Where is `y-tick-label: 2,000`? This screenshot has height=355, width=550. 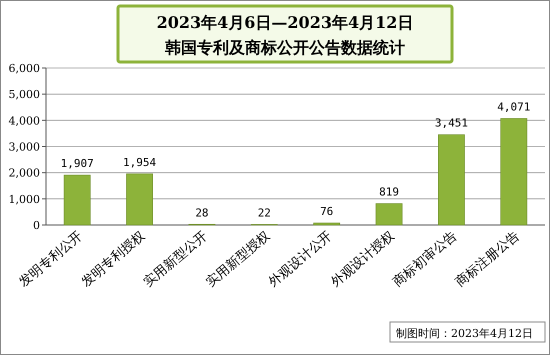 y-tick-label: 2,000 is located at coordinates (24, 173).